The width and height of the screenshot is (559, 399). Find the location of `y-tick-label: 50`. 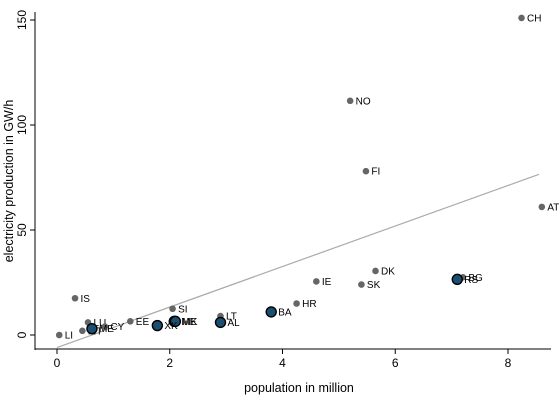

y-tick-label: 50 is located at coordinates (22, 230).